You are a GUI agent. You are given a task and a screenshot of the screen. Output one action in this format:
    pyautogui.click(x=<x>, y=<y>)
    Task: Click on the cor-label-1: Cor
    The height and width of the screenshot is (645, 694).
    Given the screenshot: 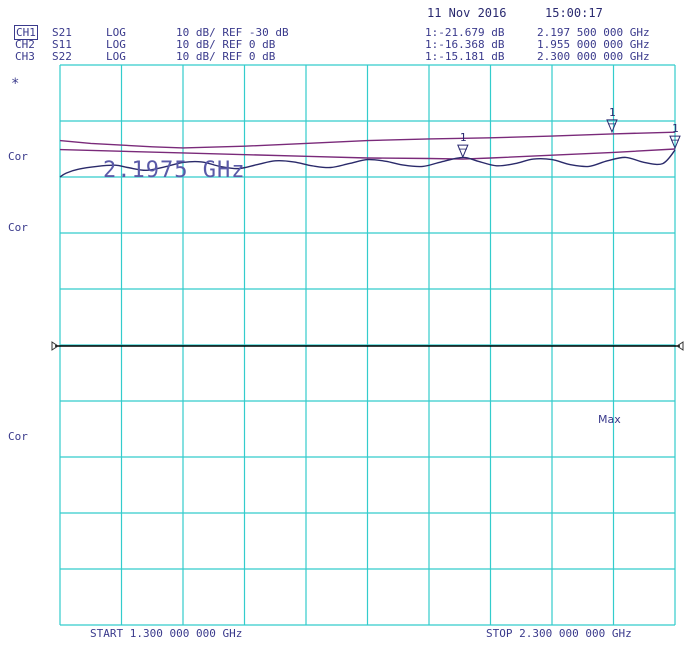 What is the action you would take?
    pyautogui.click(x=18, y=156)
    